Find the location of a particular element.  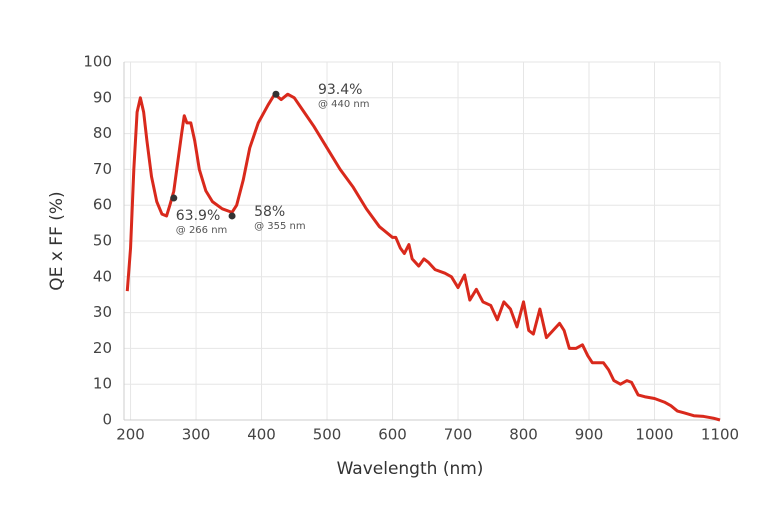

y-tick-label: 90 is located at coordinates (102, 97).